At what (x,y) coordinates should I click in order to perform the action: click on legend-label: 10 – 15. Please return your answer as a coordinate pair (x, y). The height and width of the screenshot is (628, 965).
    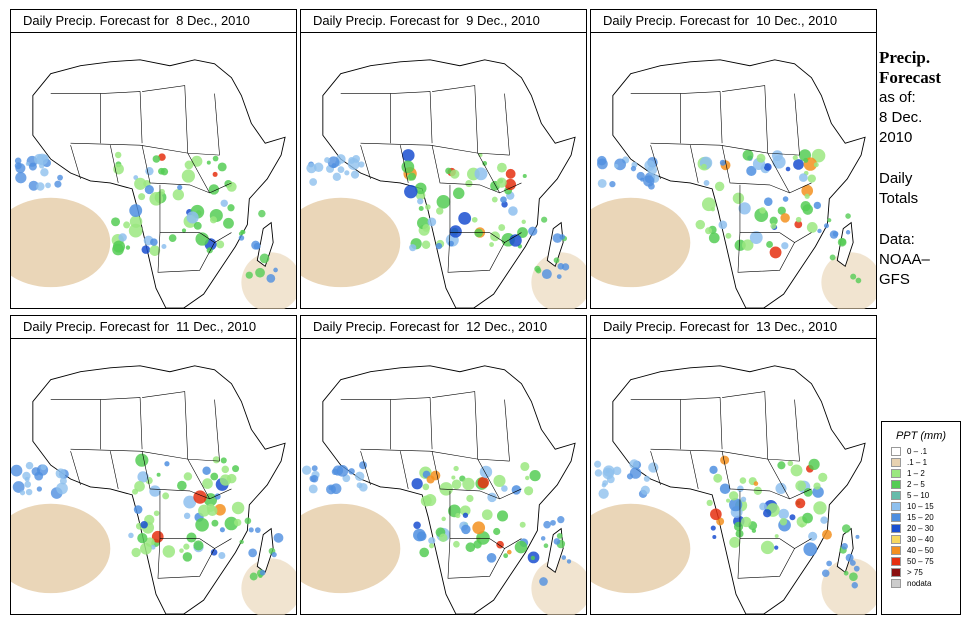
    Looking at the image, I should click on (920, 506).